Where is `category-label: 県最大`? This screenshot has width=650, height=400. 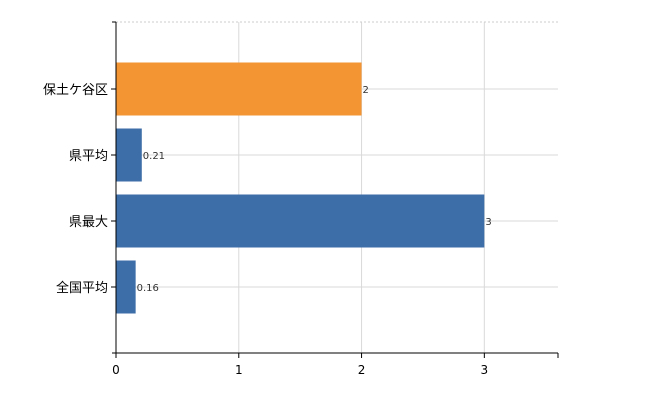 category-label: 県最大 is located at coordinates (88, 222).